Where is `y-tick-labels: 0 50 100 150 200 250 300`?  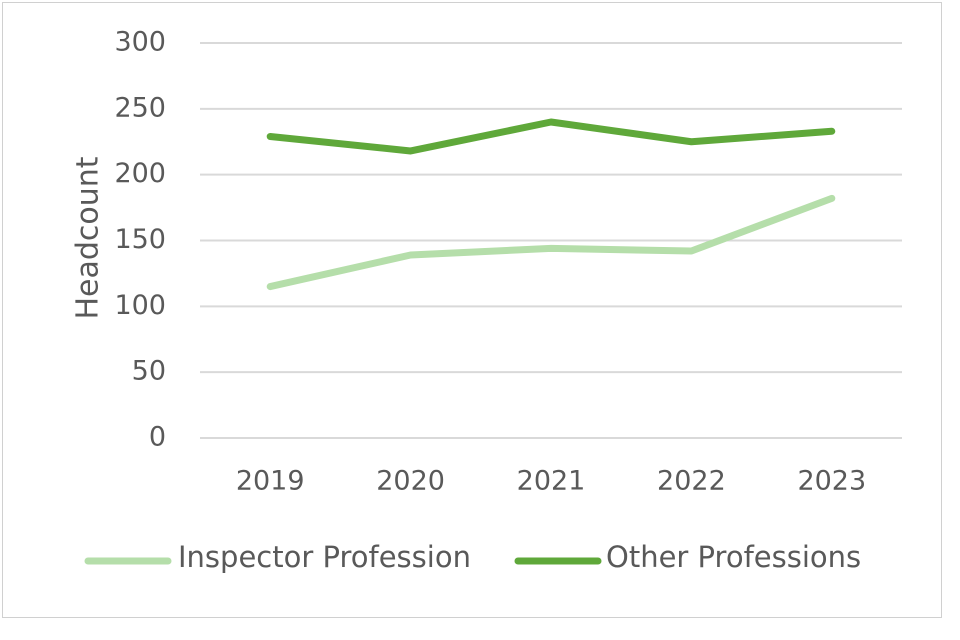
y-tick-labels: 0 50 100 150 200 250 300 is located at coordinates (140, 240).